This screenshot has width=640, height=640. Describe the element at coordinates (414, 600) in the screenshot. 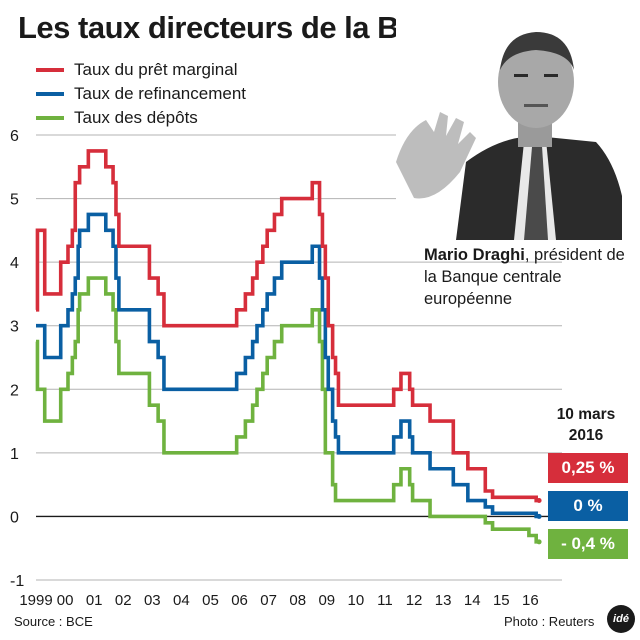

I see `x-tick-label: 12` at that location.